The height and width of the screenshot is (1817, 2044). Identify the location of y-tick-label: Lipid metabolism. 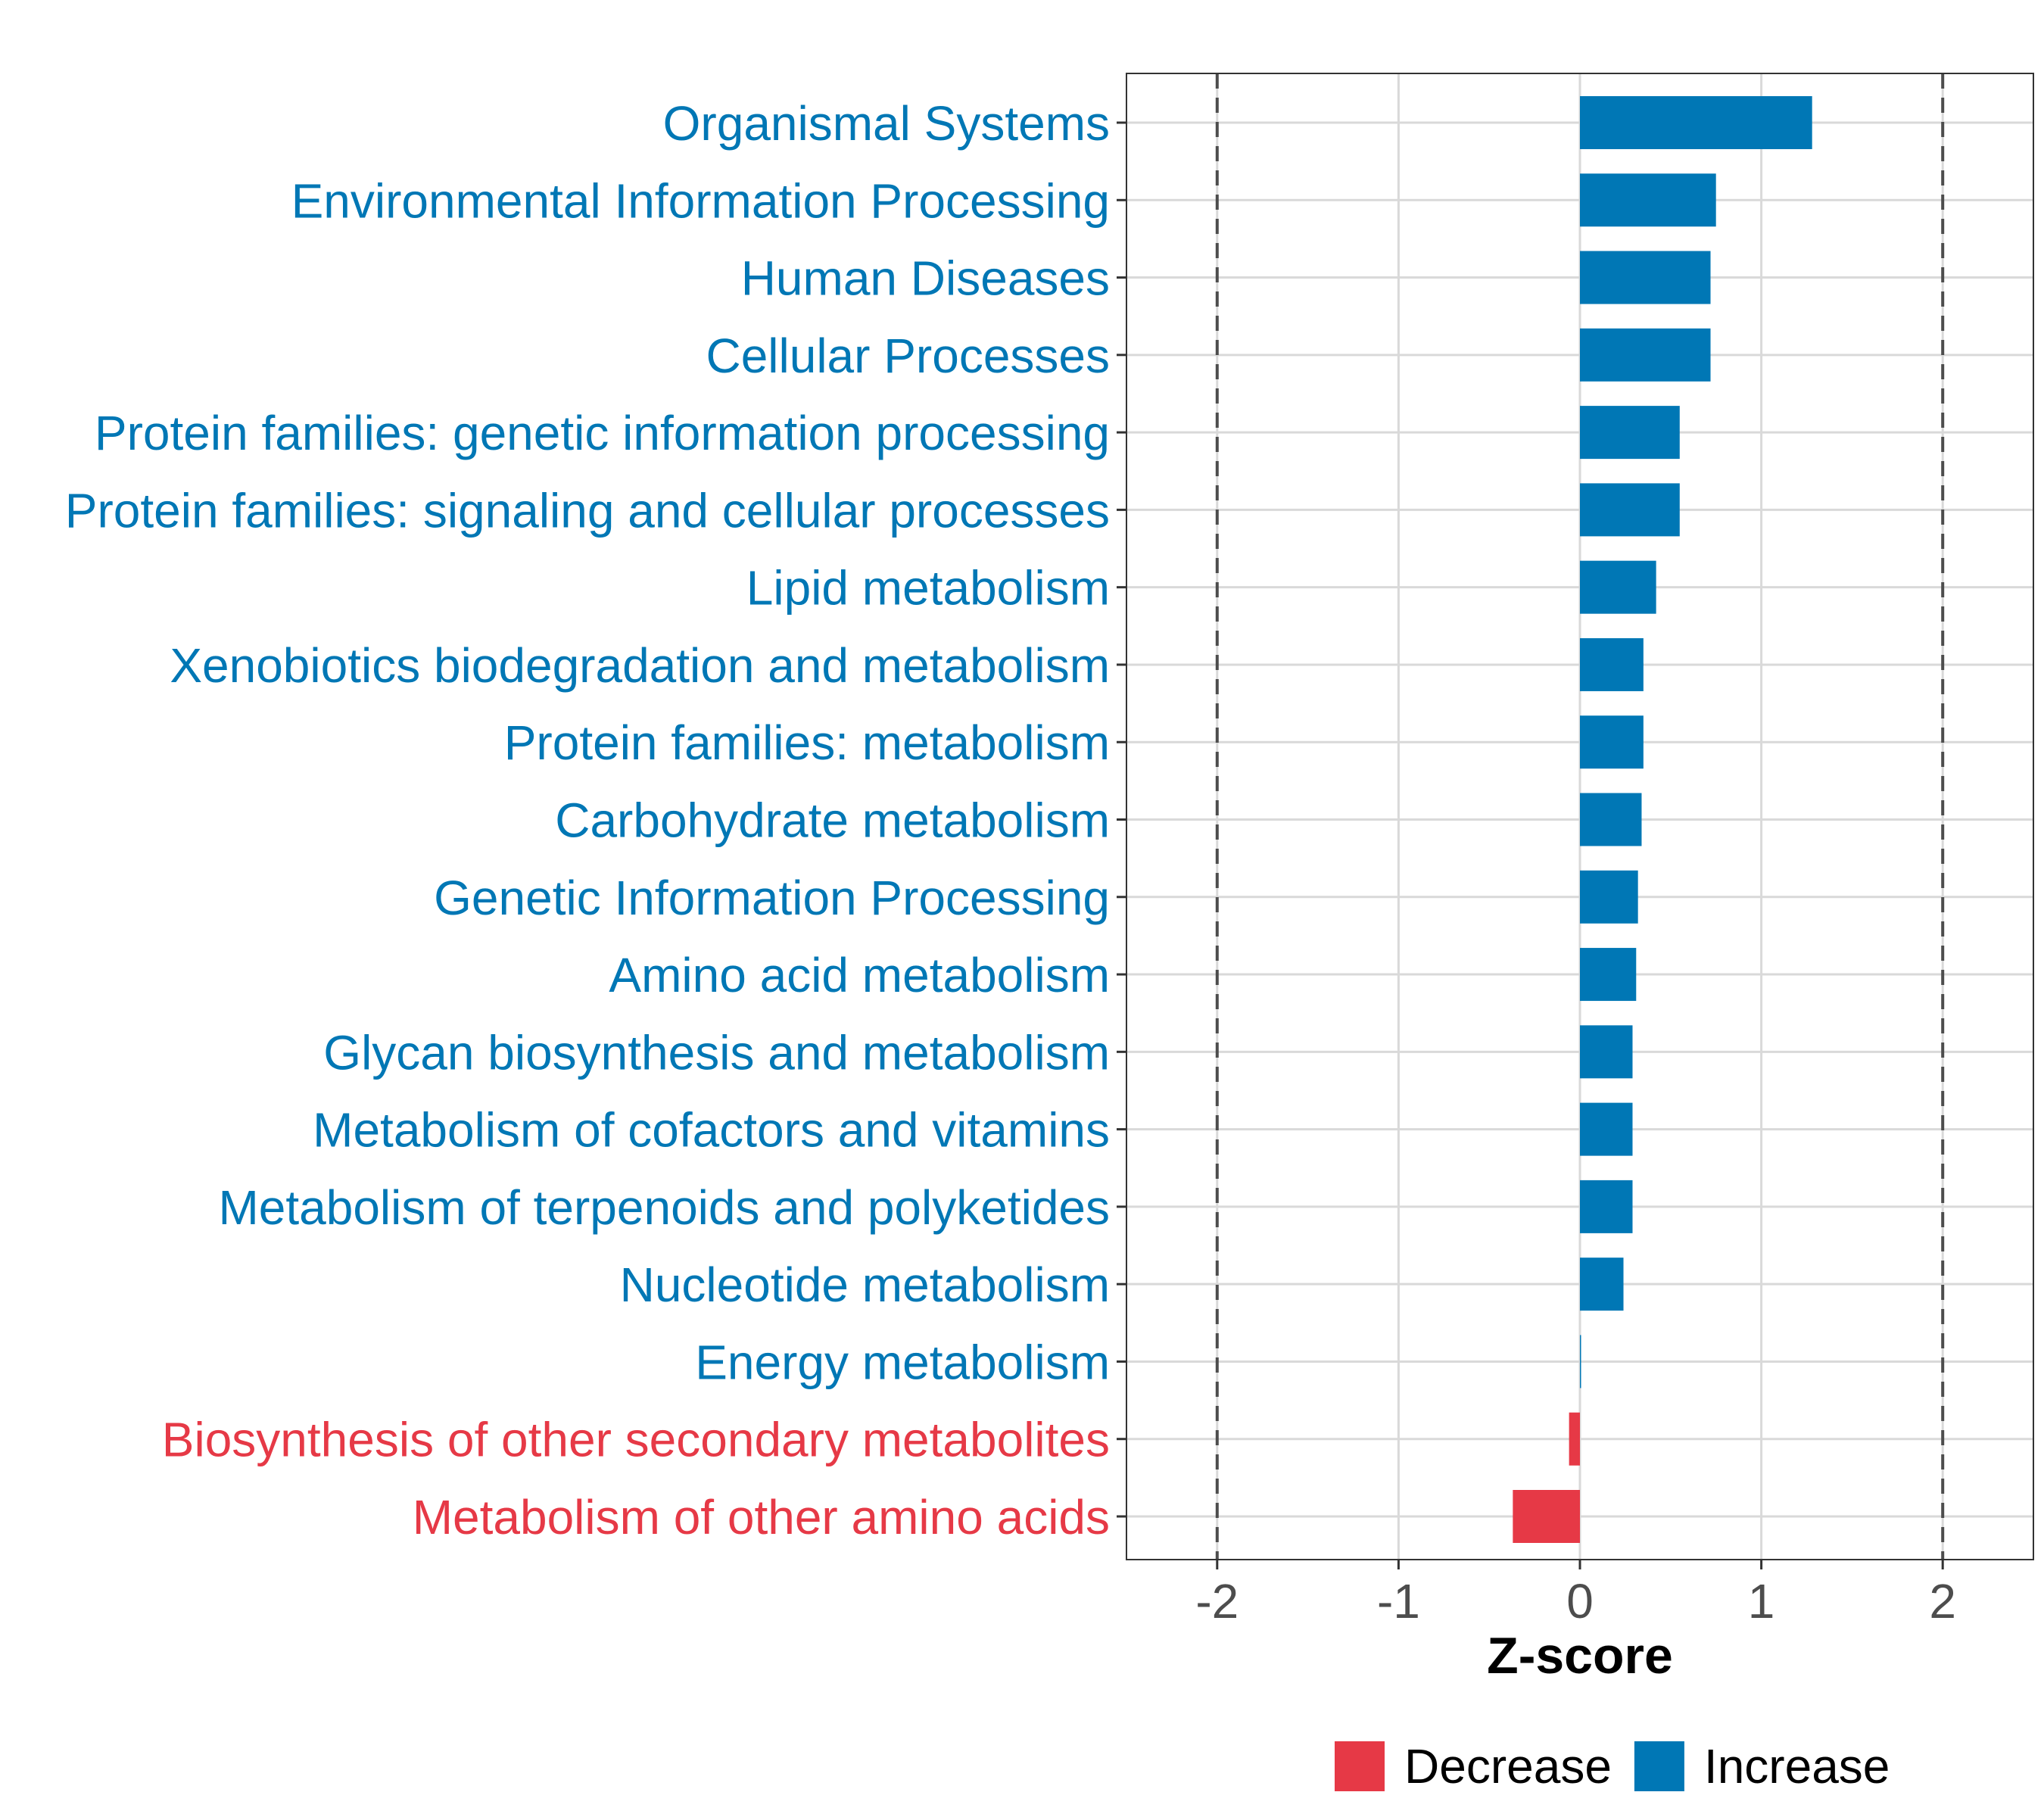
(928, 588).